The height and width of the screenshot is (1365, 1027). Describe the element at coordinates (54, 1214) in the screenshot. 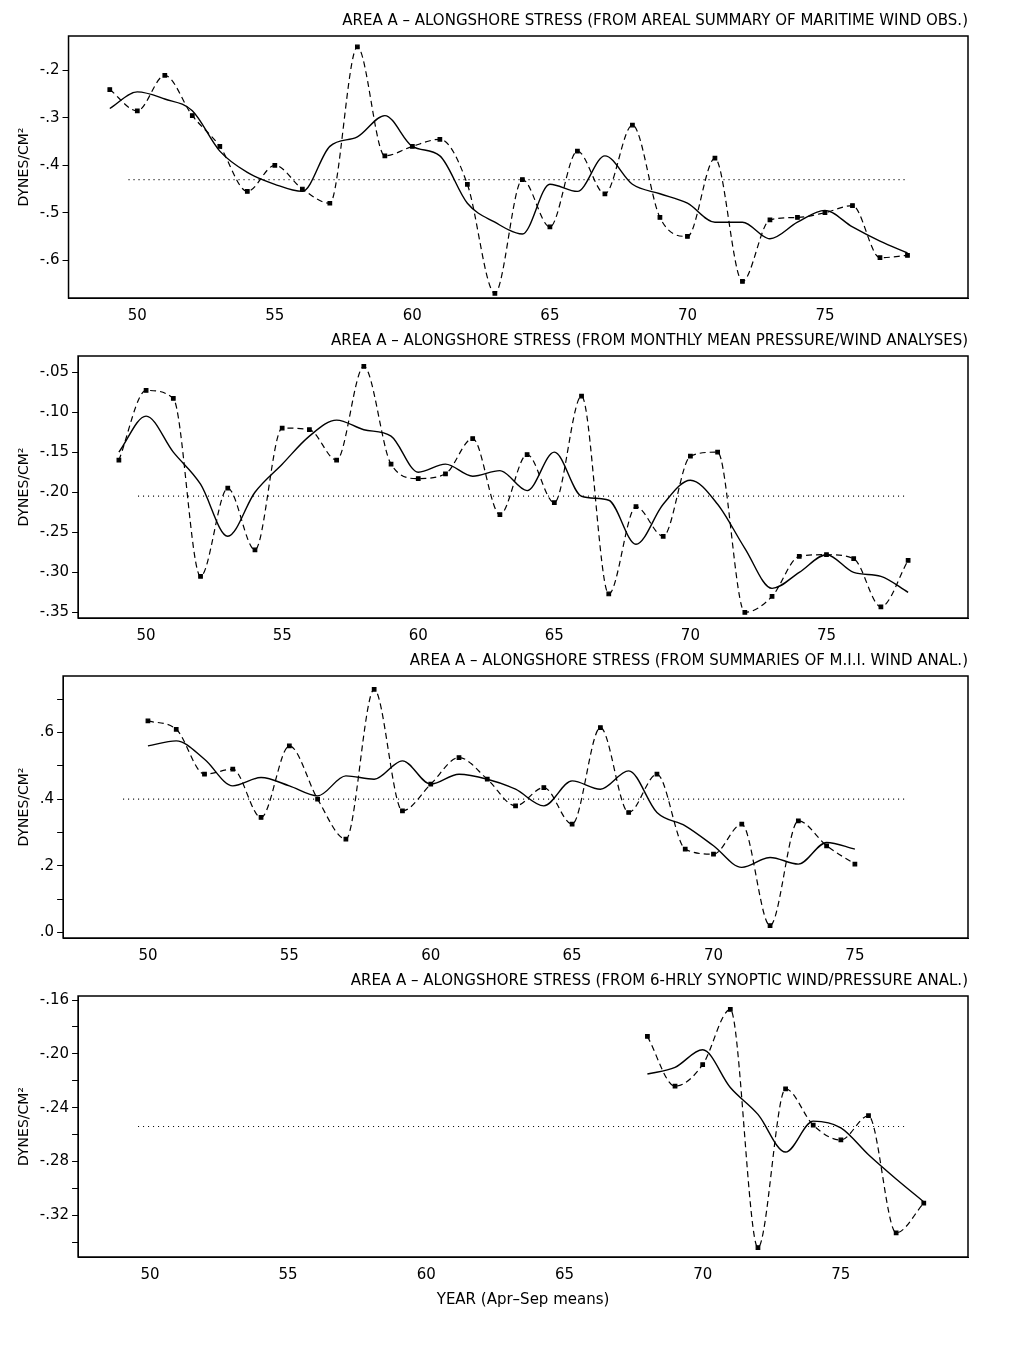

I see `y-tick-label: -.32` at that location.